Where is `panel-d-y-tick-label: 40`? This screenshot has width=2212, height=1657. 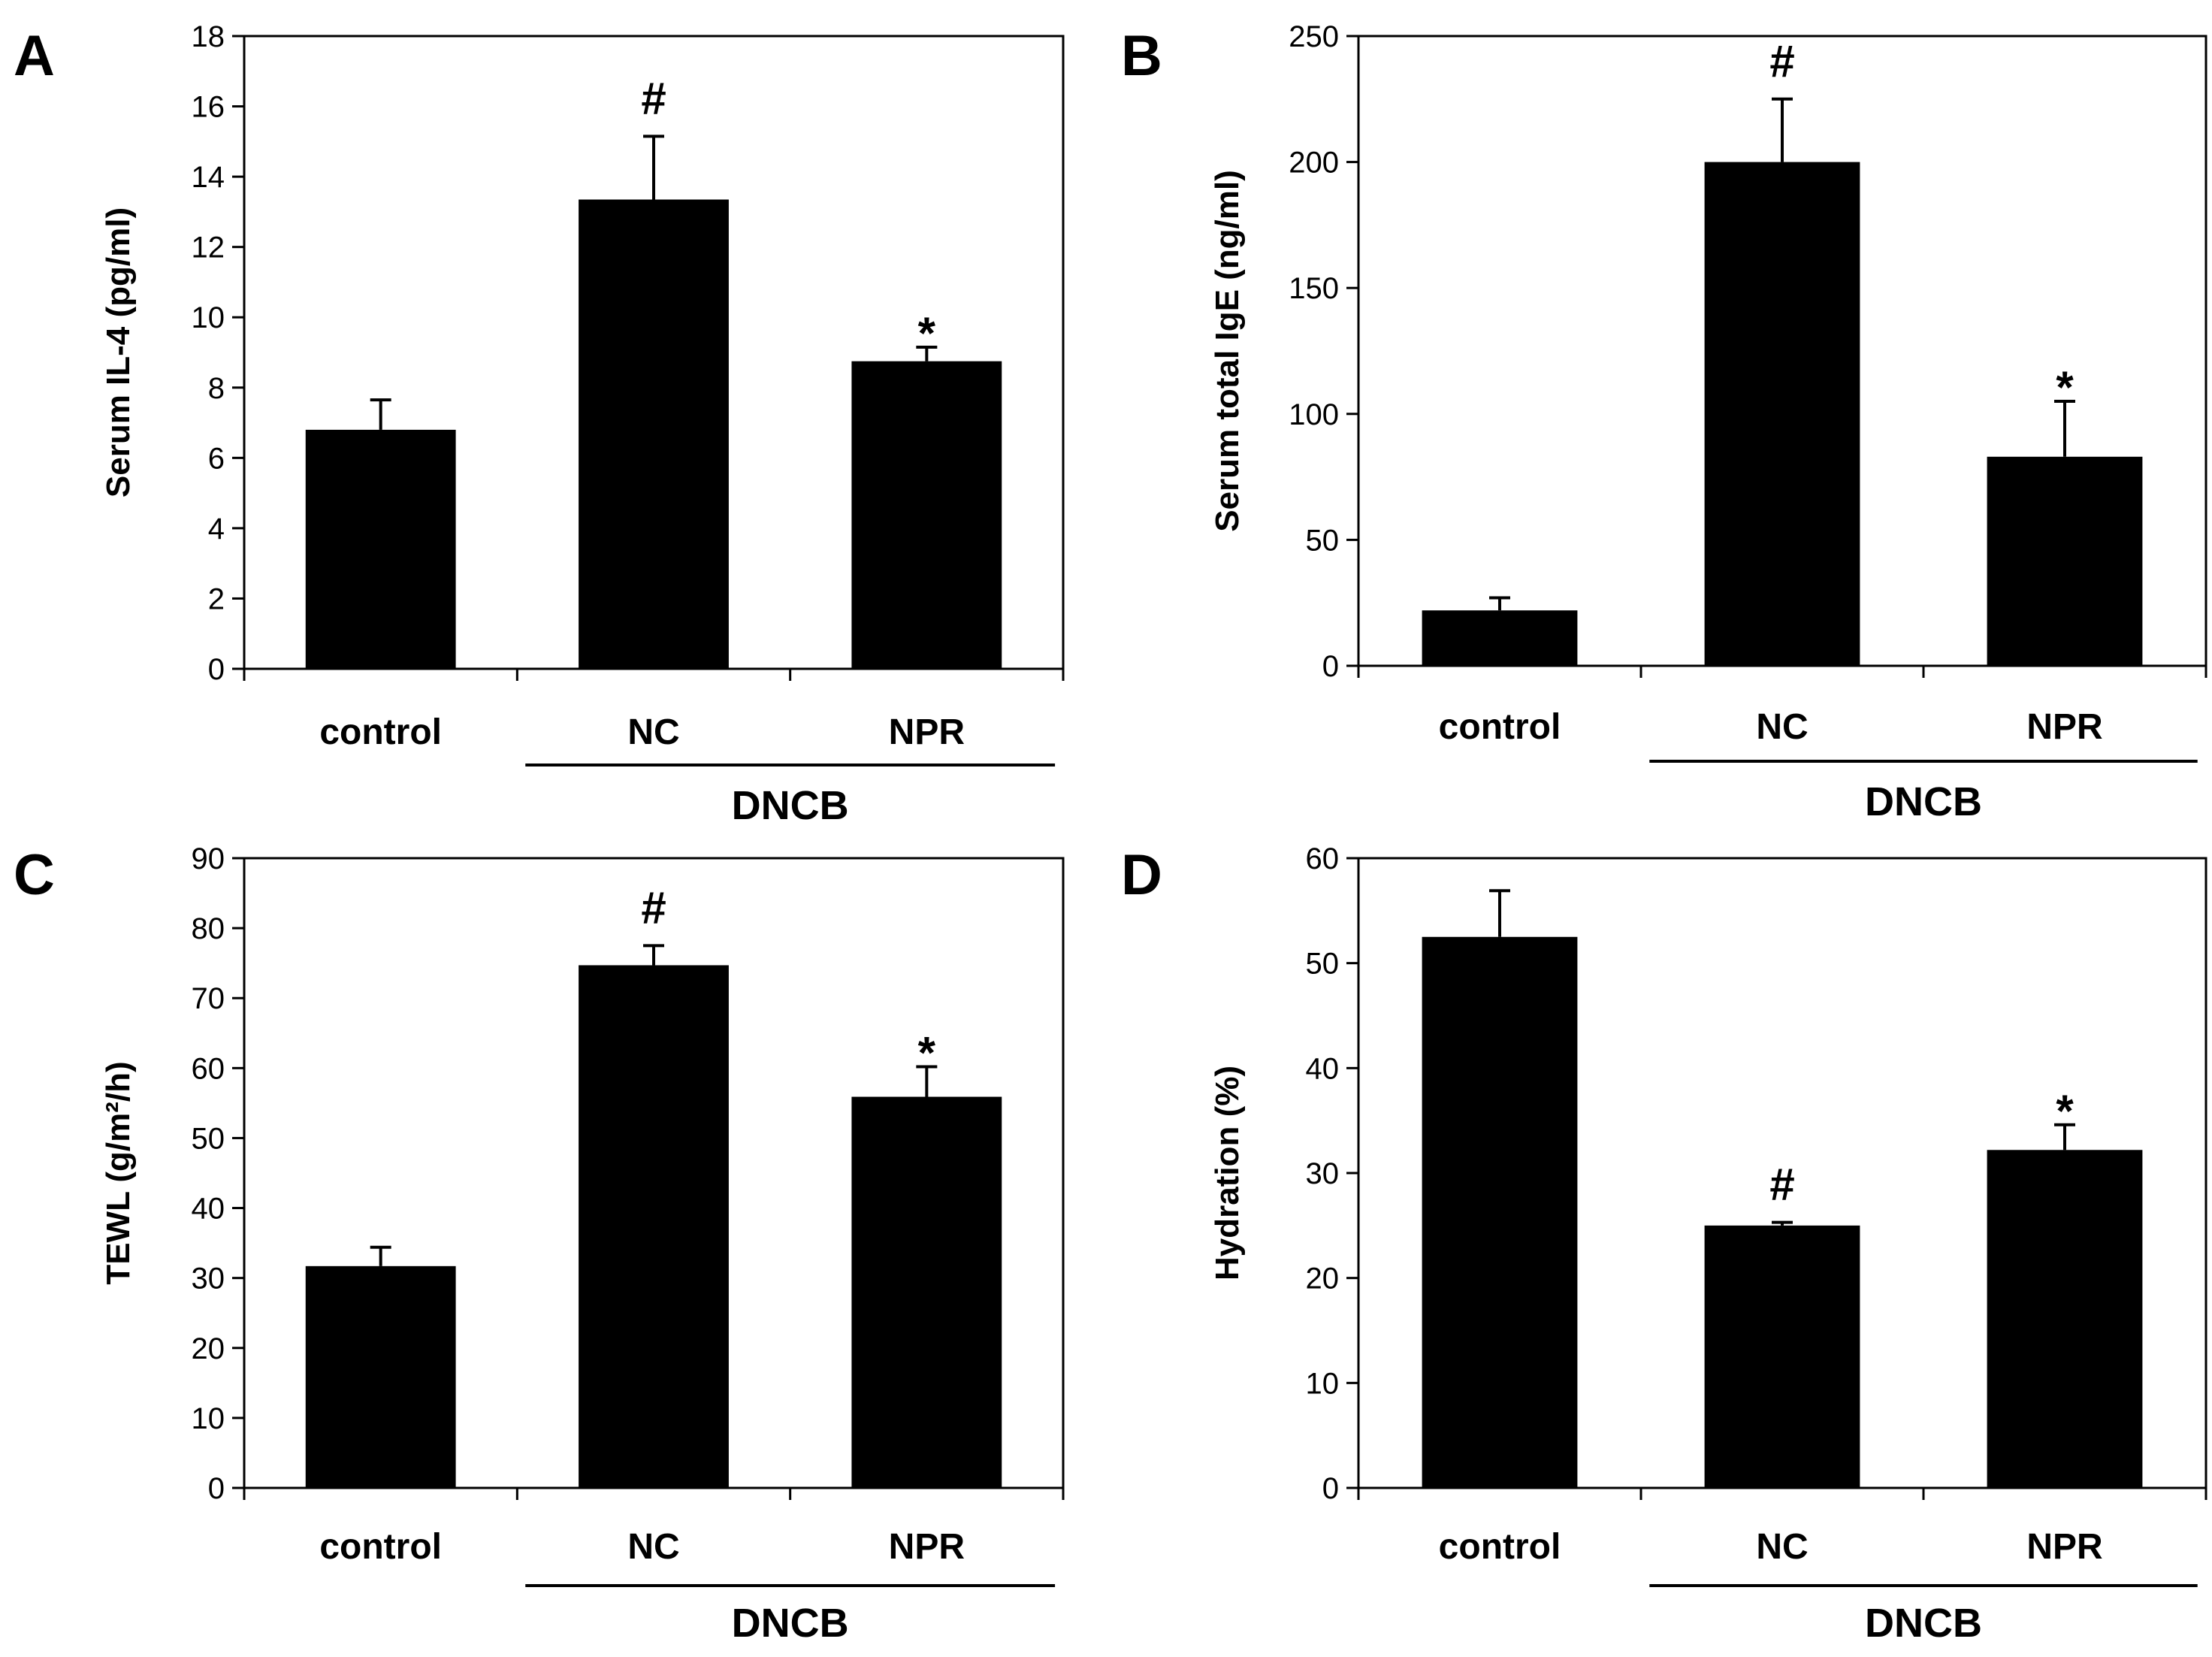
panel-d-y-tick-label: 40 is located at coordinates (1323, 1068).